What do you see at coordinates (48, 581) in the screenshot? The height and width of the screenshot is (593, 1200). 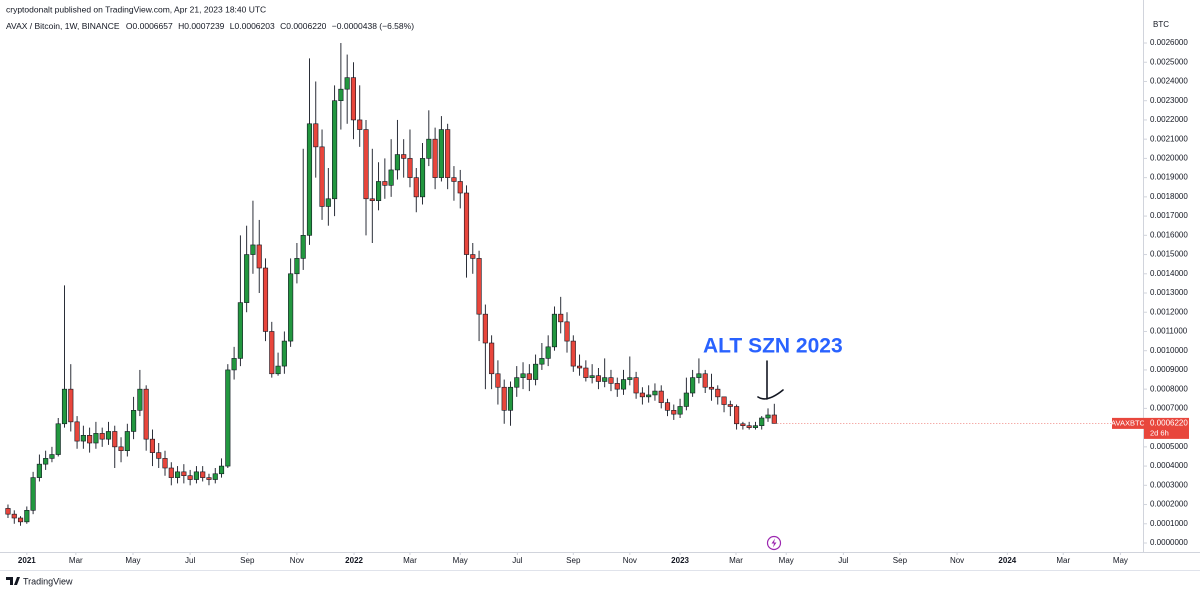 I see `footer-brand: TradingView` at bounding box center [48, 581].